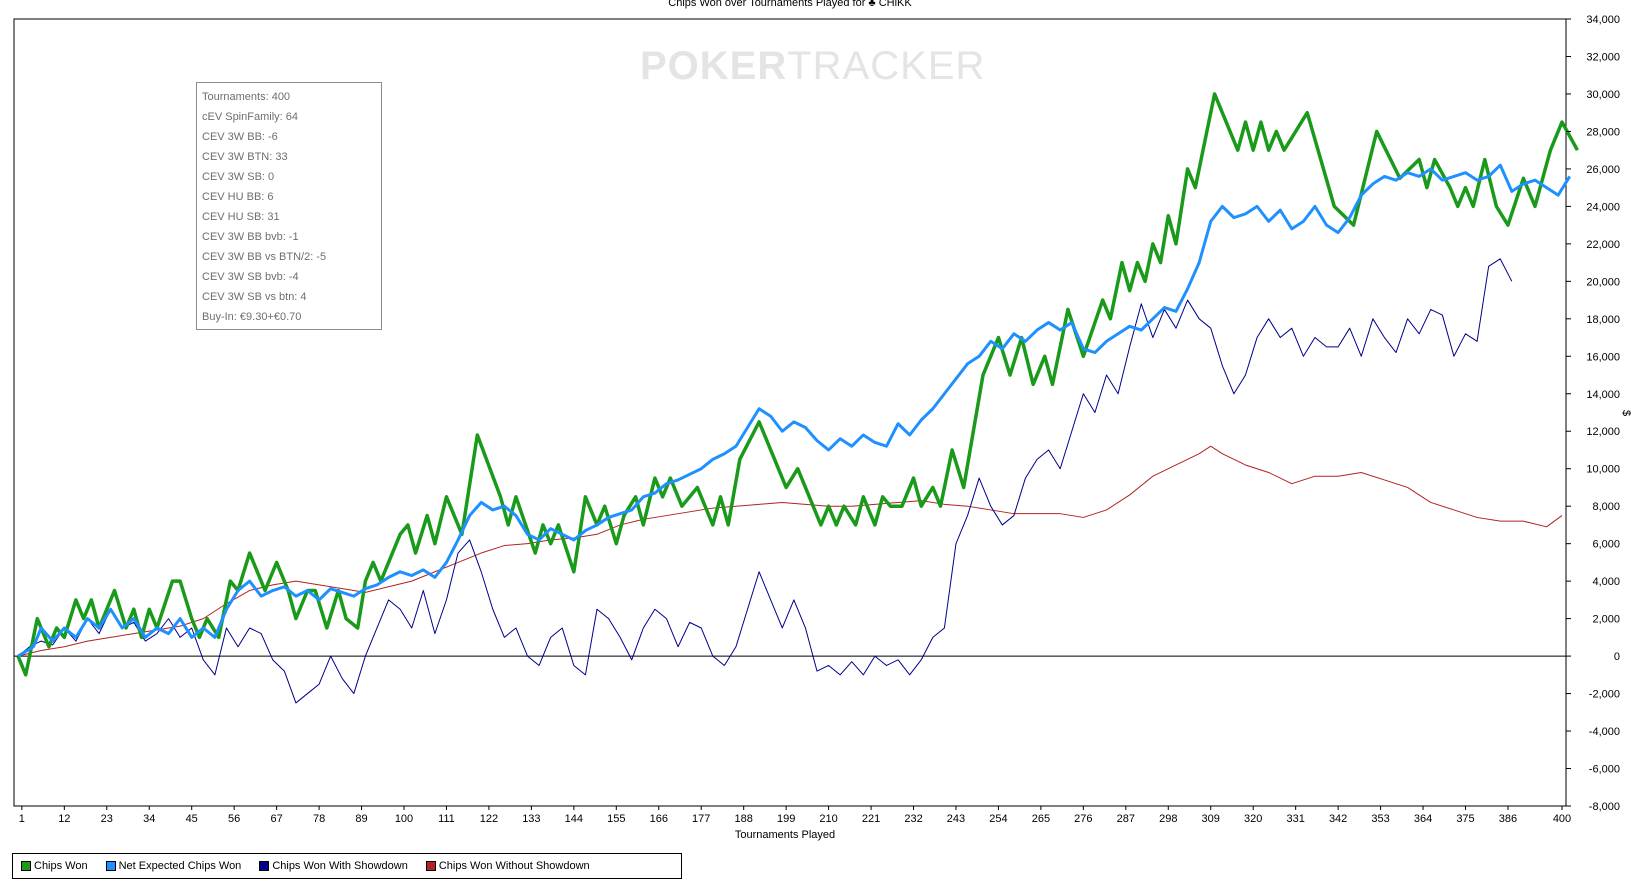 This screenshot has width=1632, height=884. What do you see at coordinates (240, 137) in the screenshot?
I see `stats-line: CEV 3W BB: -6` at bounding box center [240, 137].